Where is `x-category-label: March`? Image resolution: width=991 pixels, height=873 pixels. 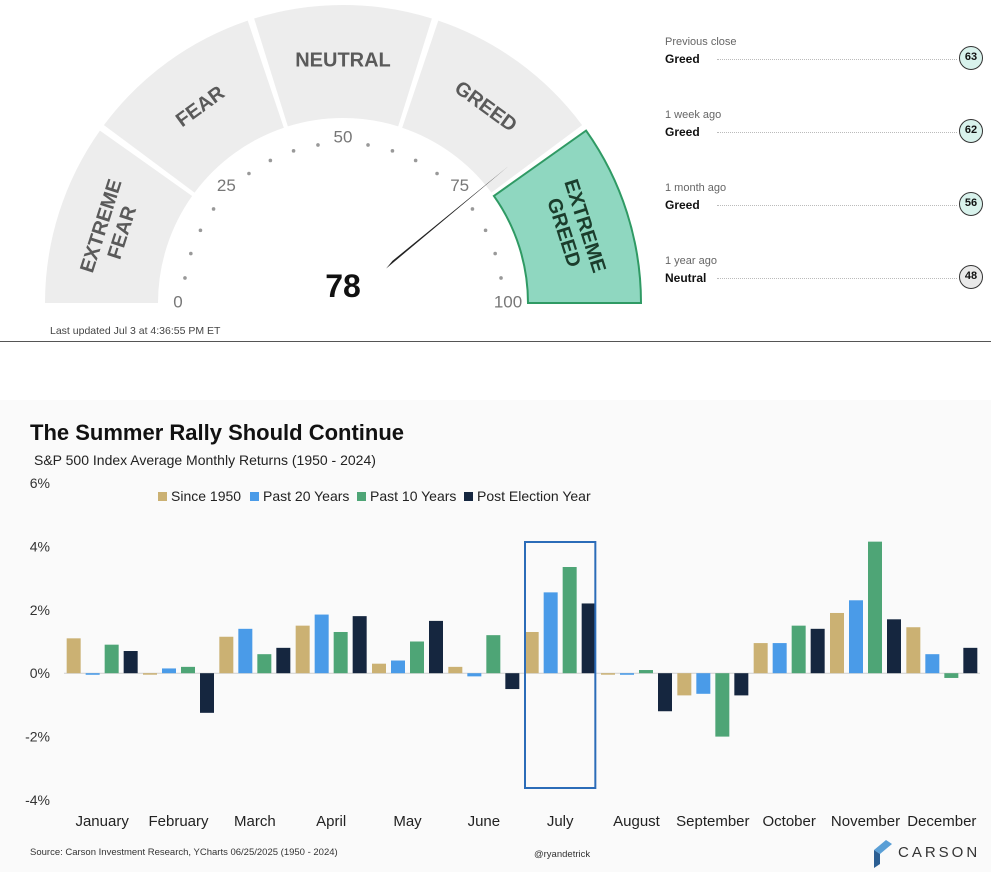
x-category-label: March is located at coordinates (255, 821).